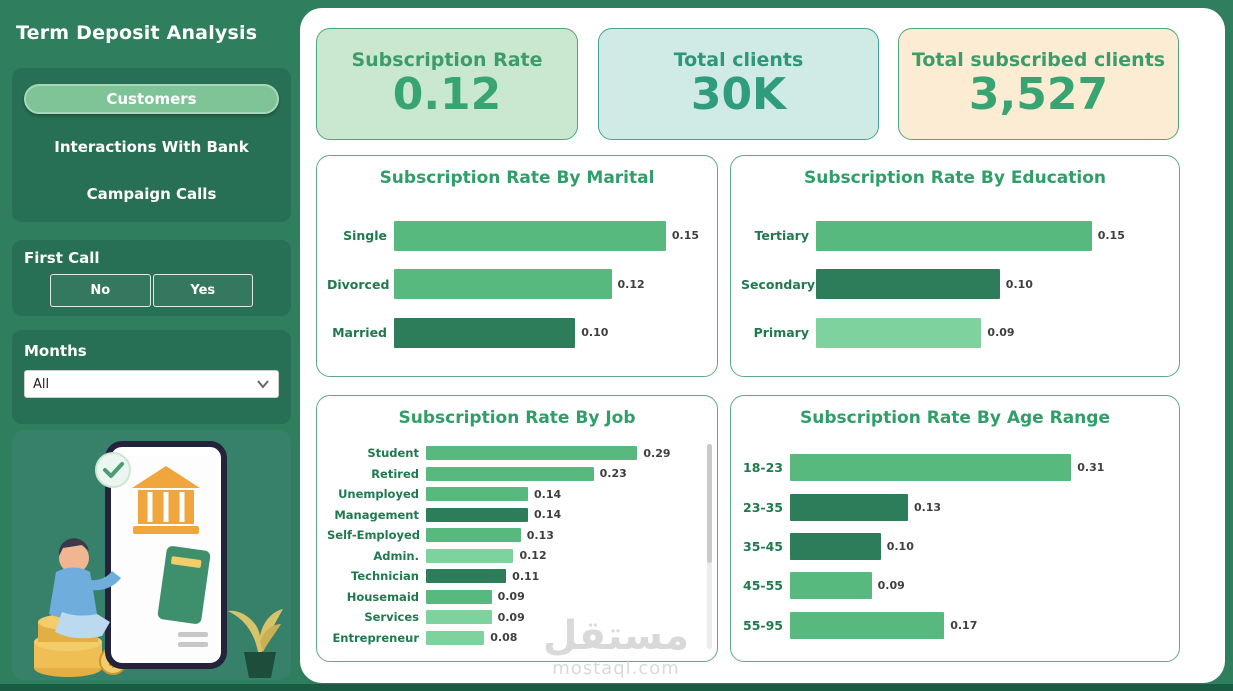 This screenshot has width=1233, height=691. What do you see at coordinates (447, 59) in the screenshot?
I see `kpi-title: Subscription Rate` at bounding box center [447, 59].